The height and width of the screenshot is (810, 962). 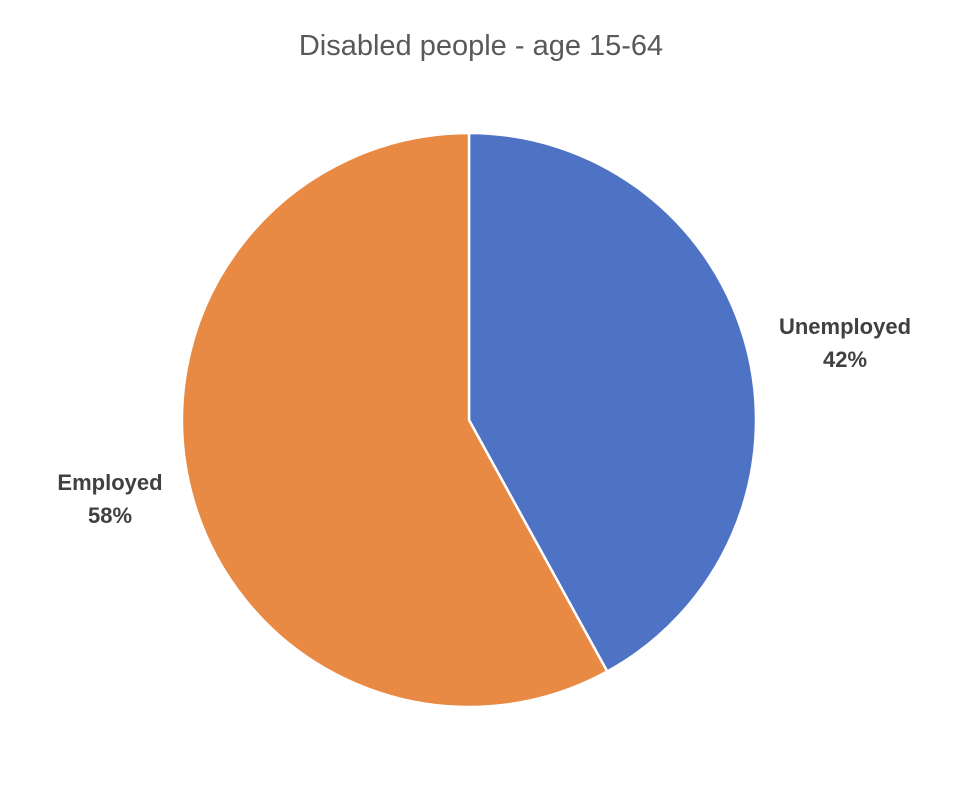 I want to click on chart-title: Disabled people - age 15-64, so click(x=481, y=46).